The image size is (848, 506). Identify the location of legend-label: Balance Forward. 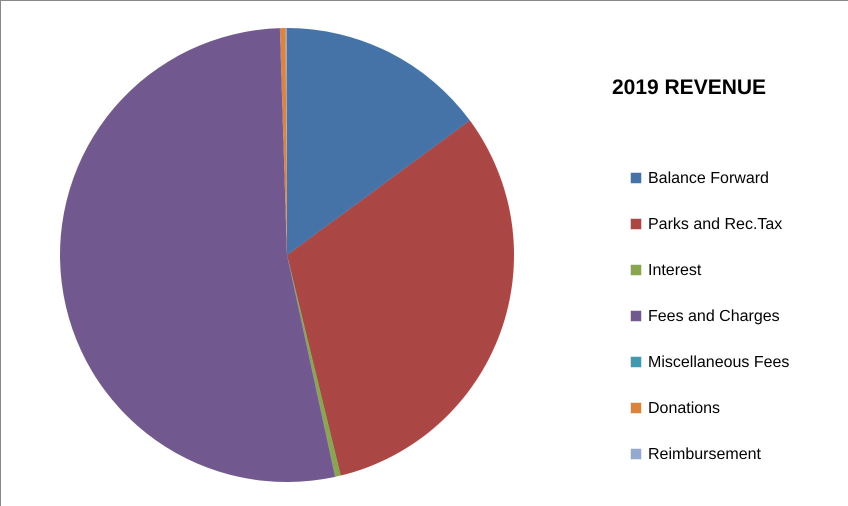
(708, 178).